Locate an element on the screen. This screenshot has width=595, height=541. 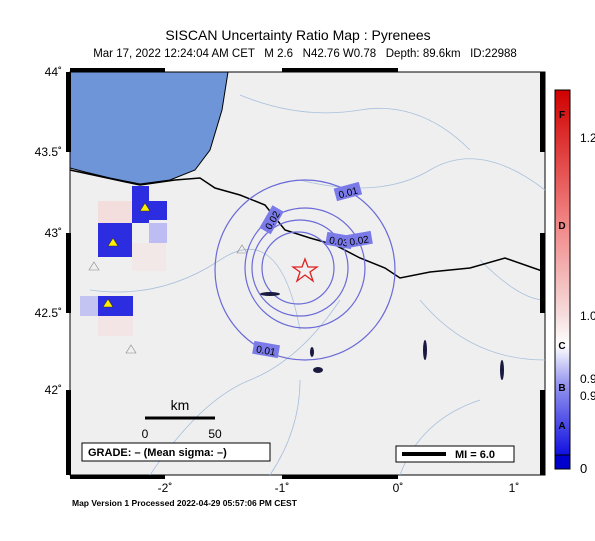
colorbar-grade: F is located at coordinates (562, 115).